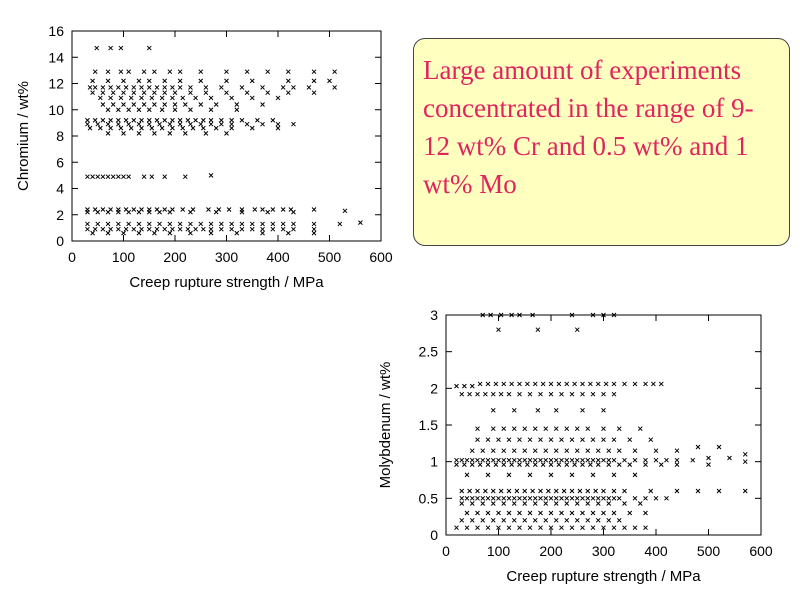  What do you see at coordinates (604, 551) in the screenshot?
I see `x-tick-label: 300` at bounding box center [604, 551].